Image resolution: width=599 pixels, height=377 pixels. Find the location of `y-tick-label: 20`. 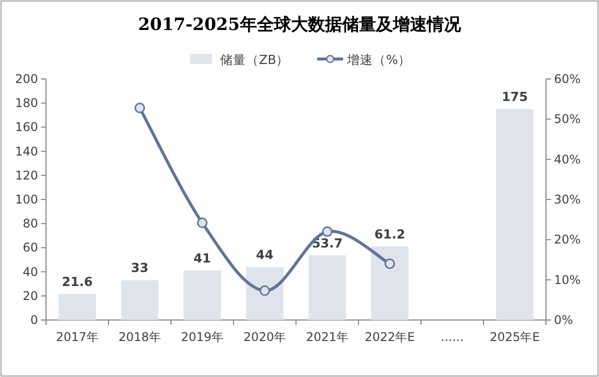

y-tick-label: 20 is located at coordinates (30, 295).